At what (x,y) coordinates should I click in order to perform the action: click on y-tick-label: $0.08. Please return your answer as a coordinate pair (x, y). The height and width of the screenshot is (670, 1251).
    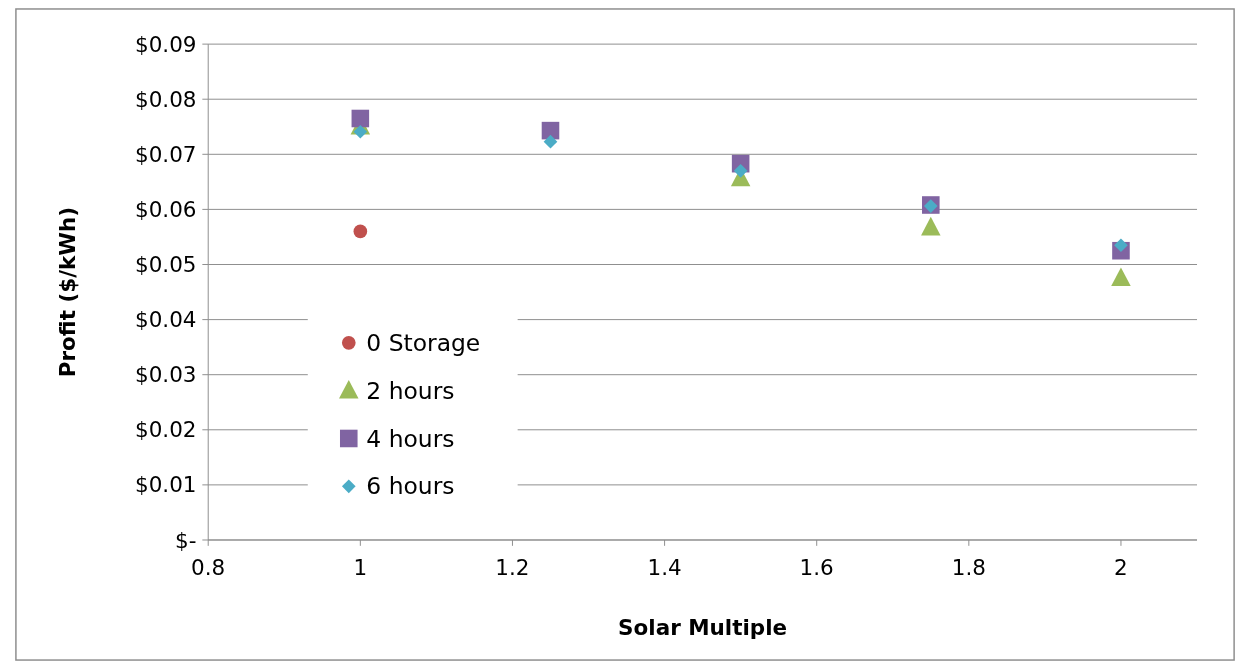
    Looking at the image, I should click on (166, 99).